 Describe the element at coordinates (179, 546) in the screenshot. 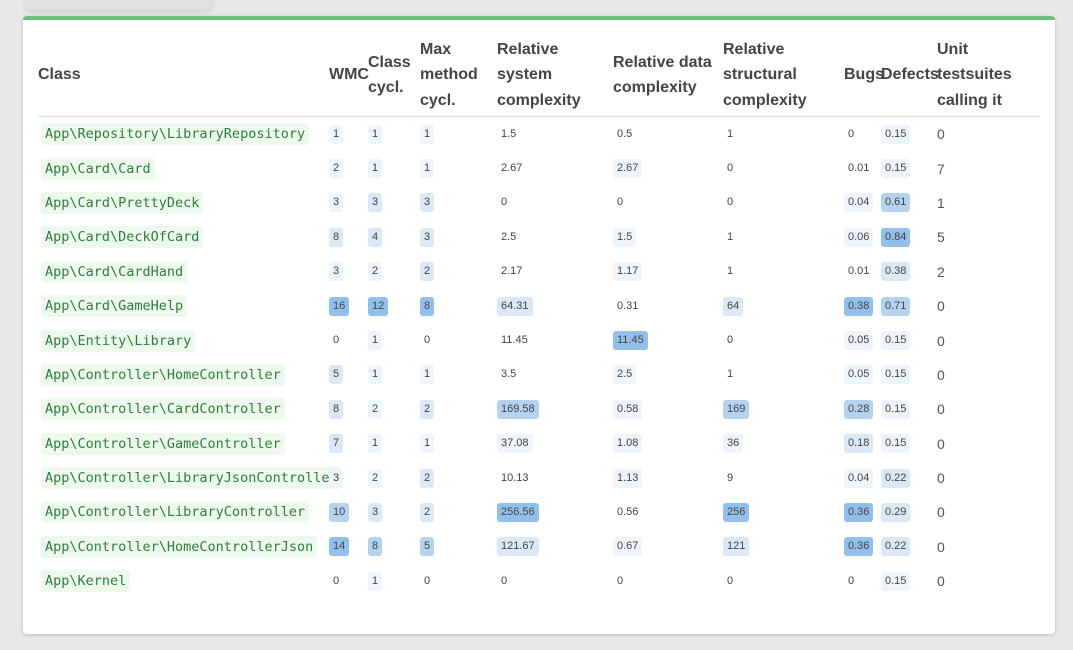

I see `class-name-link: App\Controller\HomeControllerJson` at that location.